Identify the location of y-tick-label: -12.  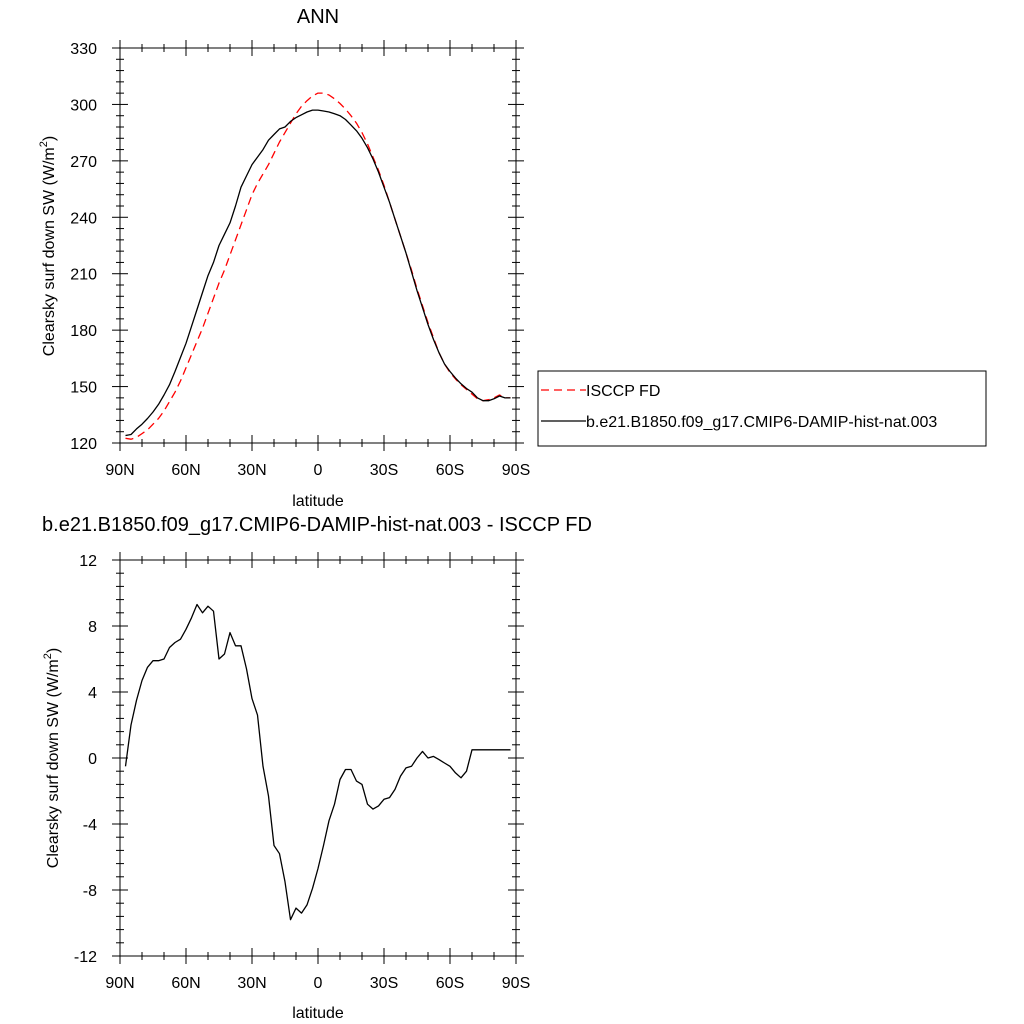
(85, 957).